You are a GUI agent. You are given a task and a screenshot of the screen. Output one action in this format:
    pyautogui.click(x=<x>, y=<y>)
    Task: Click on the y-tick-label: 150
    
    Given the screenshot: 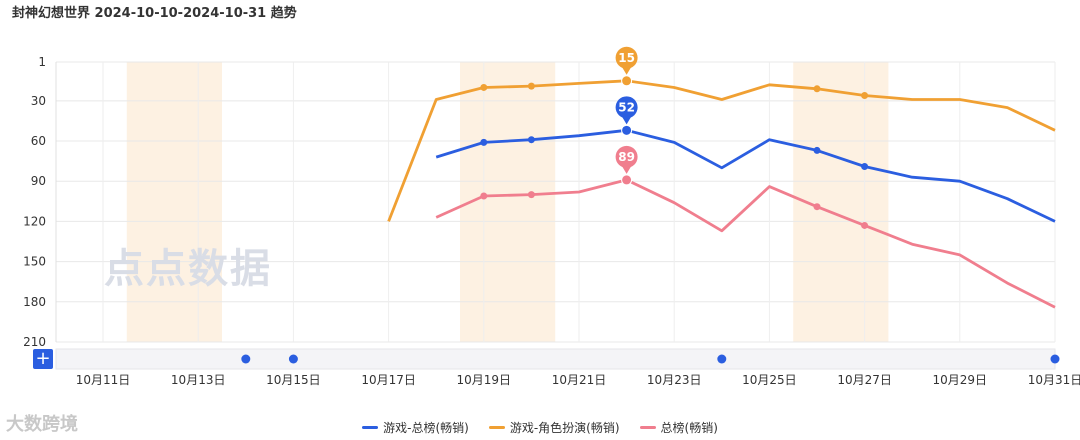 What is the action you would take?
    pyautogui.click(x=34, y=262)
    